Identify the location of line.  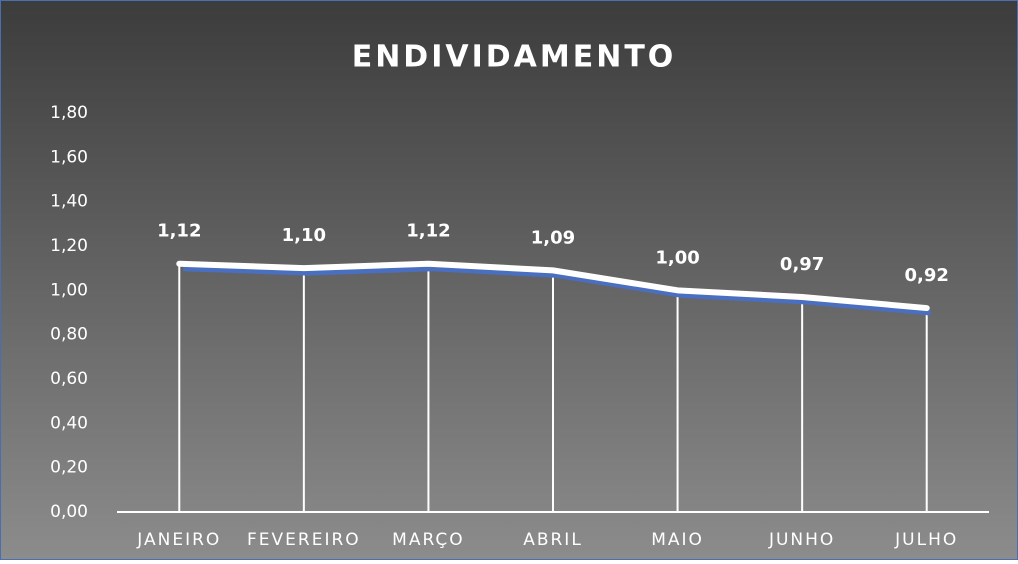
(553, 286).